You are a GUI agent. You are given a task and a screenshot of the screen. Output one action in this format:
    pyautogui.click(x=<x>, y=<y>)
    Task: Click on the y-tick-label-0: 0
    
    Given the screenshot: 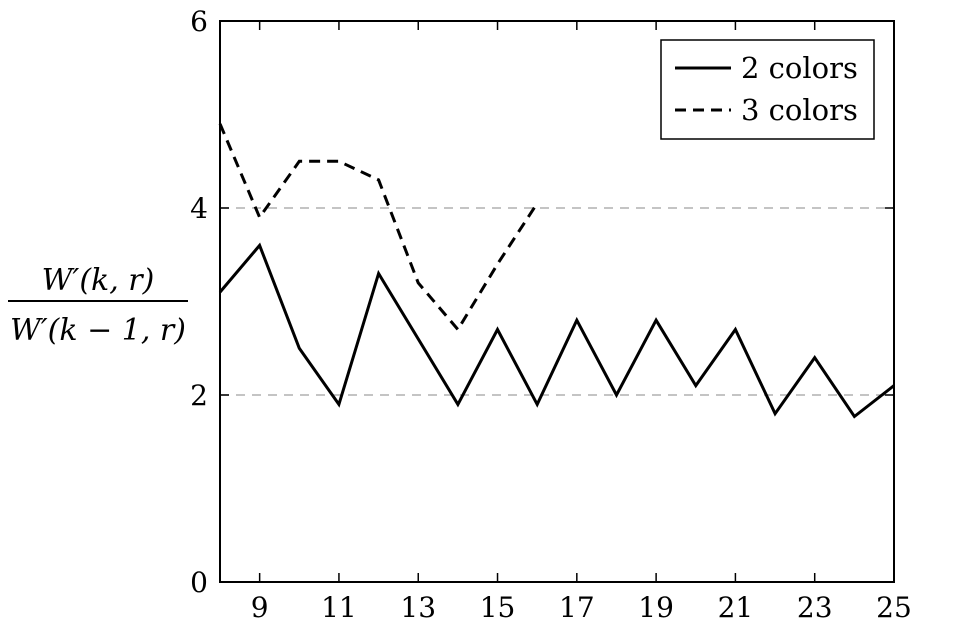 What is the action you would take?
    pyautogui.click(x=199, y=582)
    